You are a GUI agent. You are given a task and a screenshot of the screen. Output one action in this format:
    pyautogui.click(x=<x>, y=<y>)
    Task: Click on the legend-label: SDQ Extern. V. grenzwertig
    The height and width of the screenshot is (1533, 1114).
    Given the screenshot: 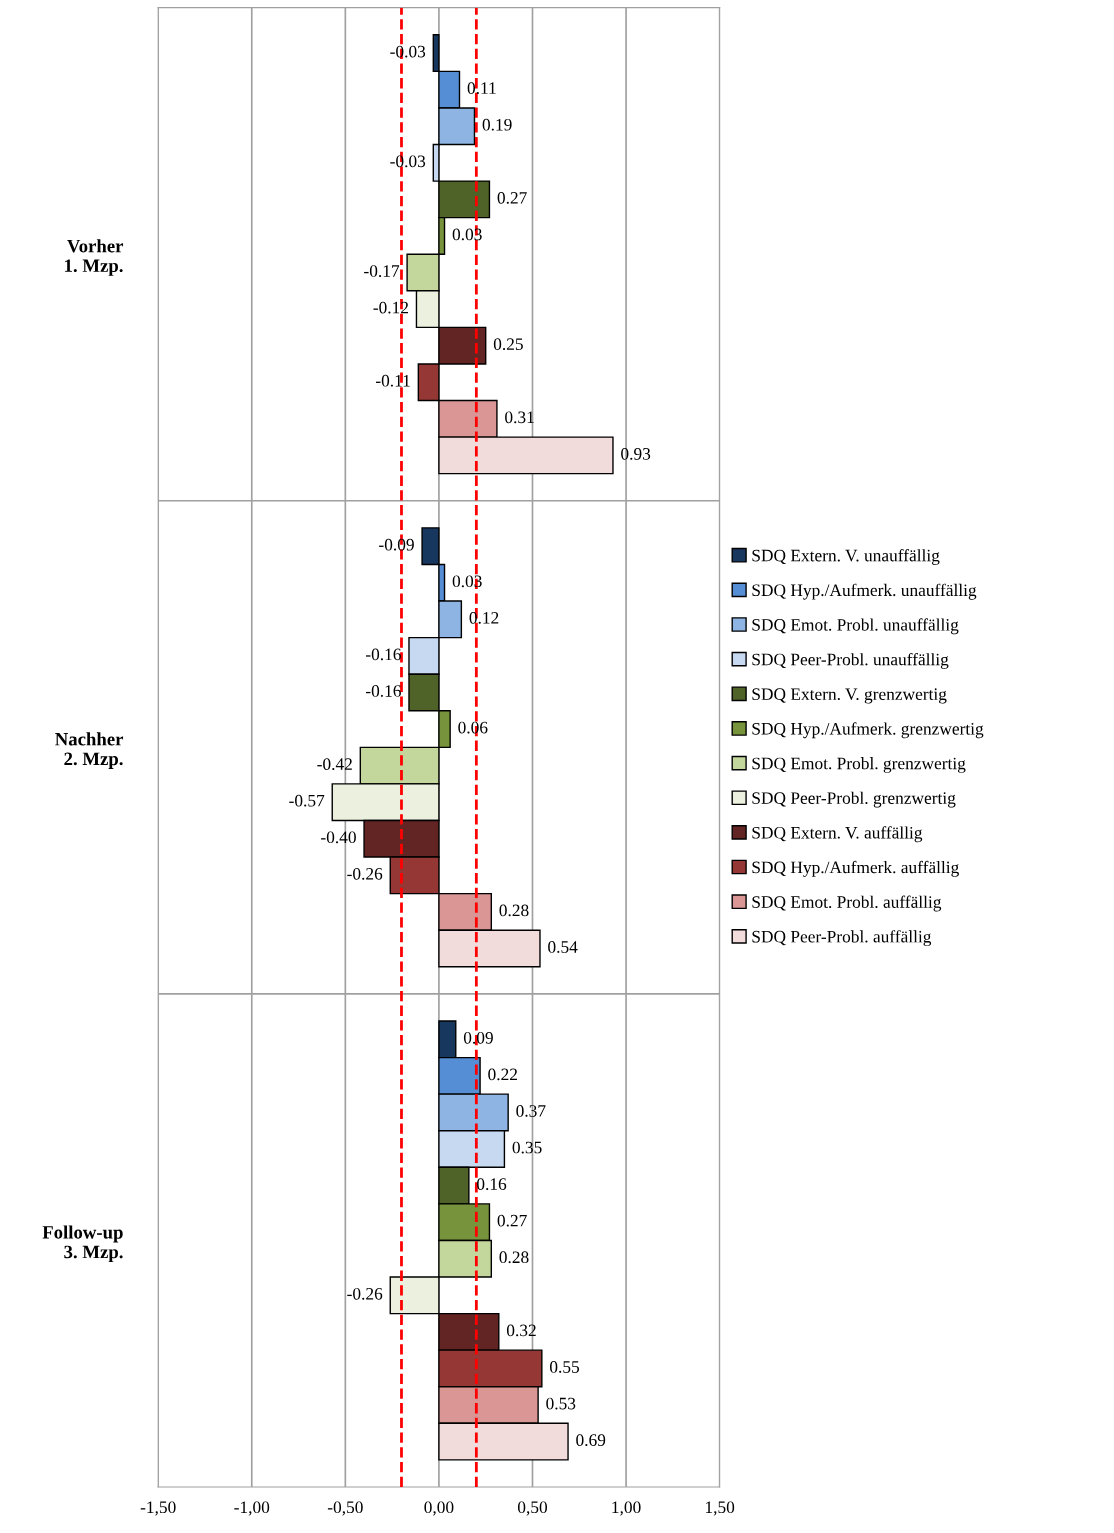 What is the action you would take?
    pyautogui.click(x=849, y=696)
    